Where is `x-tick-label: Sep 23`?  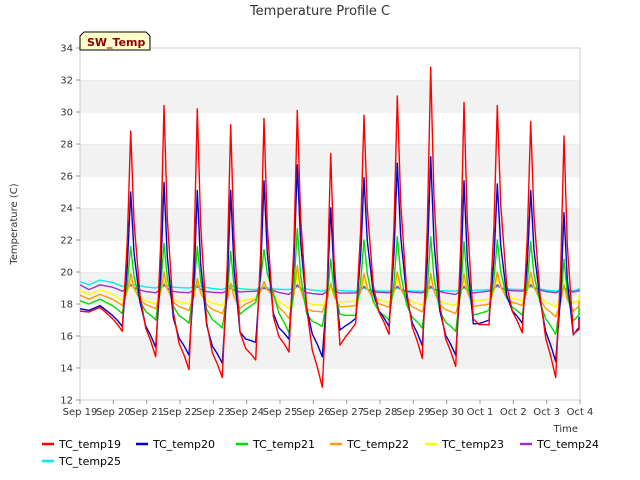
x-tick-label: Sep 23 is located at coordinates (213, 412).